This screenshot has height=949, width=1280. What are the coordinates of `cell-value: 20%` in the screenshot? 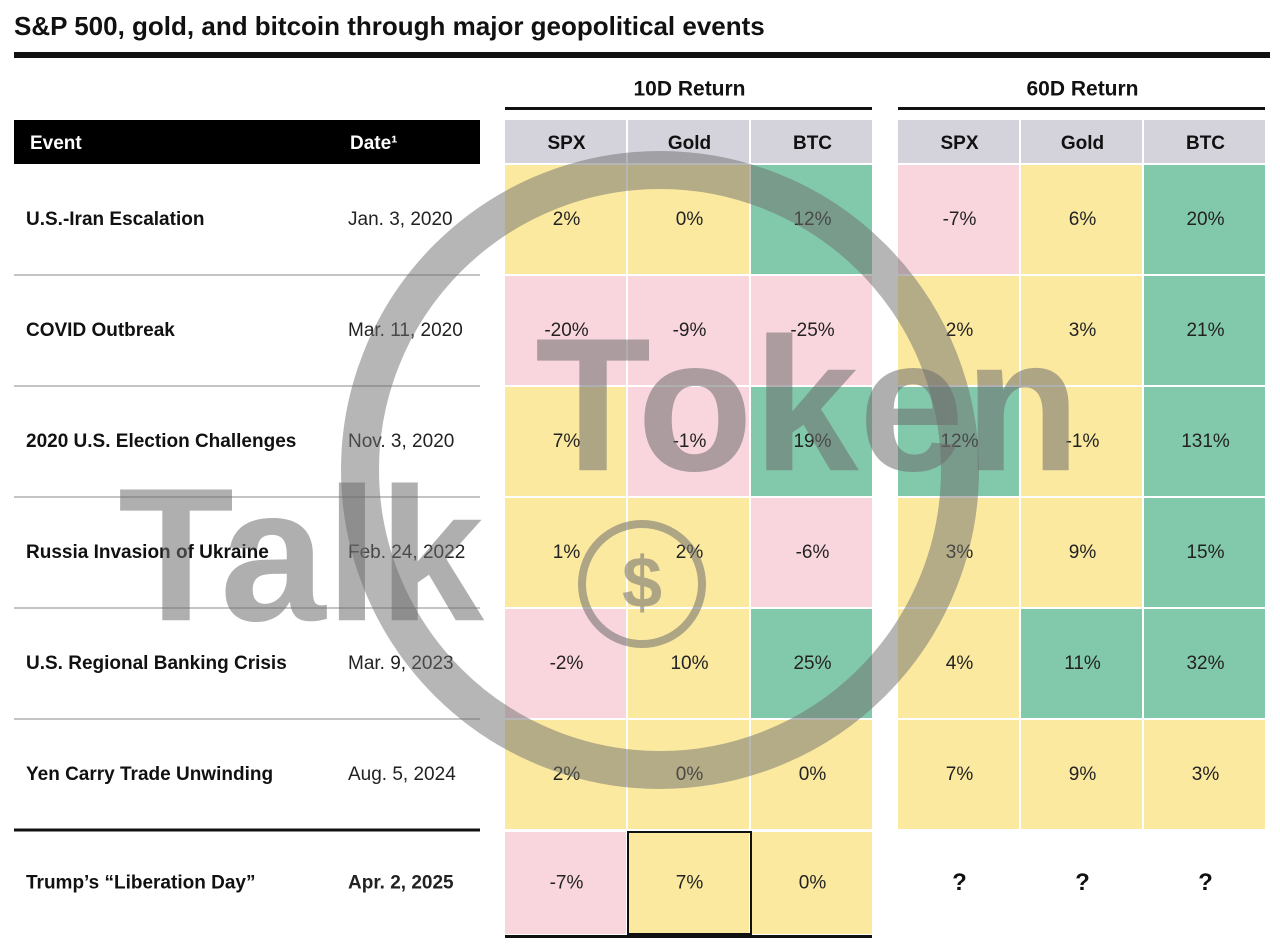 It's located at (1205, 219).